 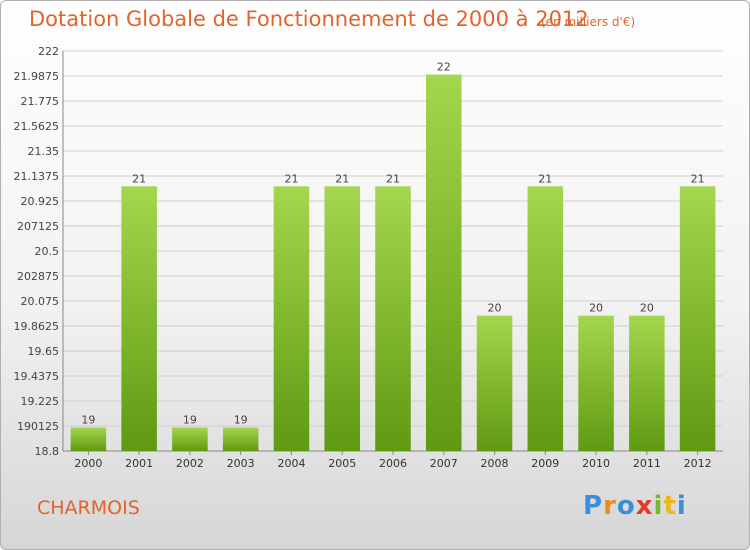 What do you see at coordinates (38, 426) in the screenshot?
I see `y-tick-label: 190125` at bounding box center [38, 426].